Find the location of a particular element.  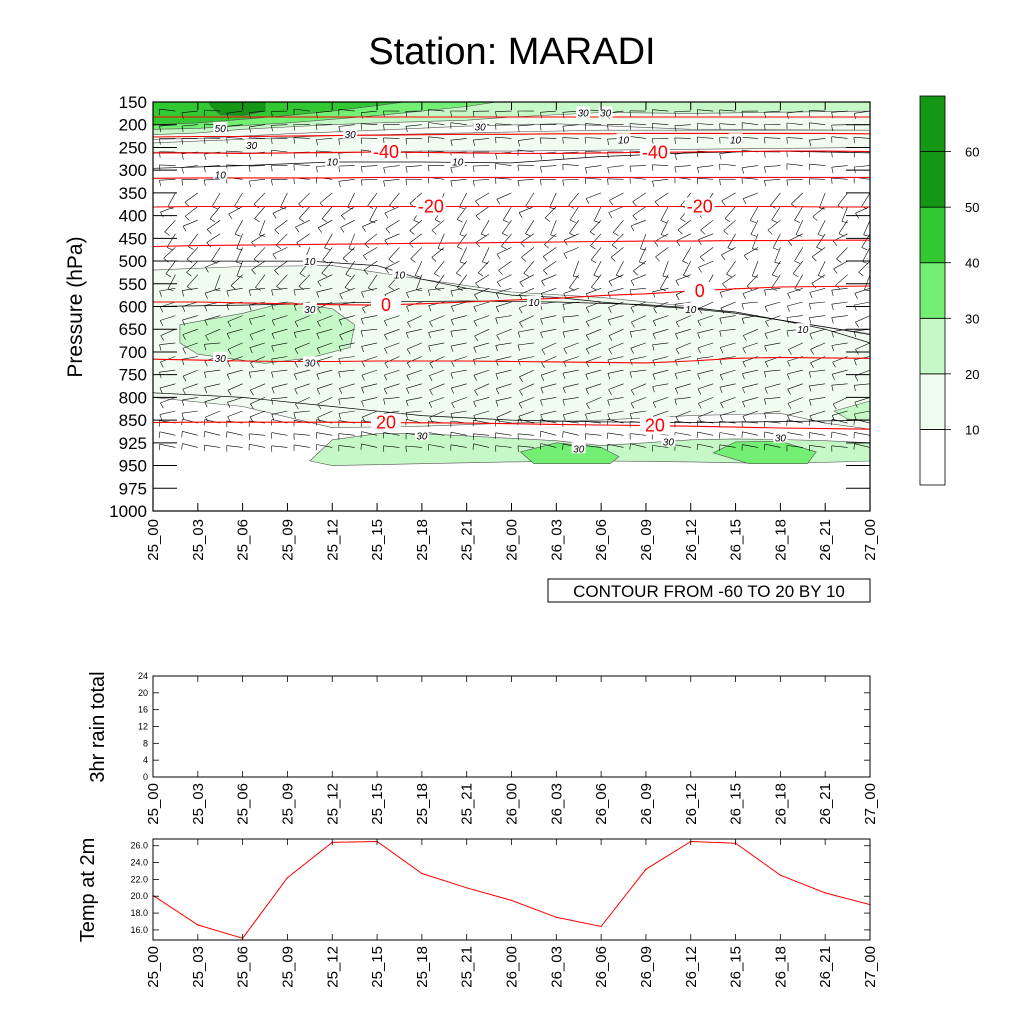

temperature-contour-line is located at coordinates (511, 243).